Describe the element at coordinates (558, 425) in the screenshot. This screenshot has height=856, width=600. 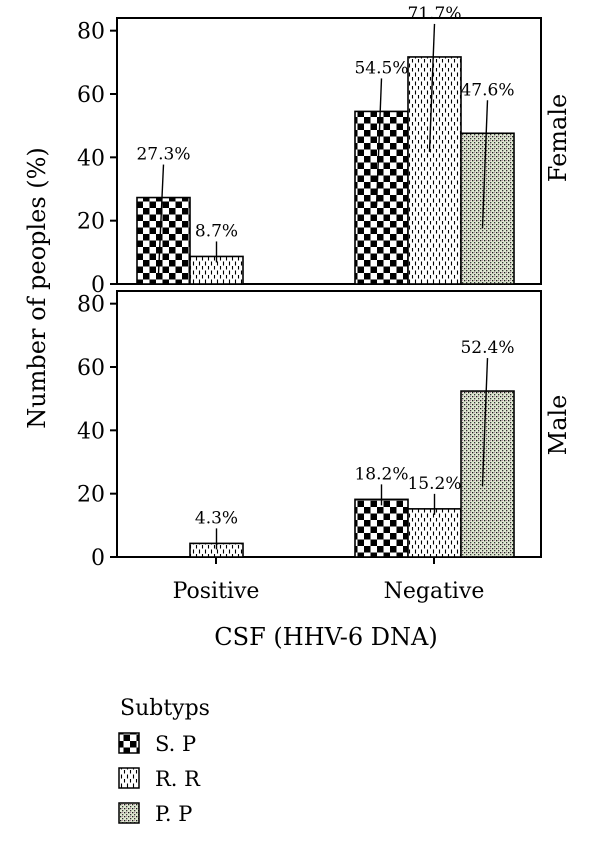
I see `facet-label-male: Male` at that location.